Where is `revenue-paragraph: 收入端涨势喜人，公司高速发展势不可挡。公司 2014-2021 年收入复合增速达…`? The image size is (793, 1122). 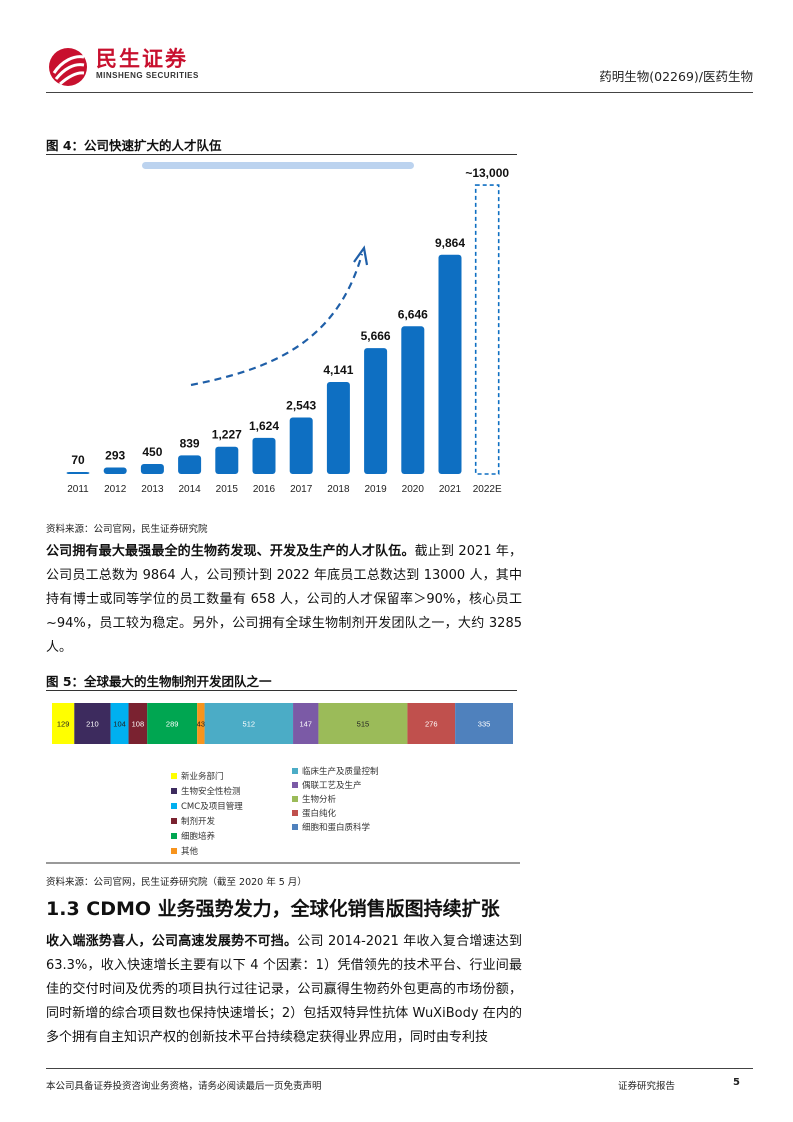
revenue-paragraph: 收入端涨势喜人，公司高速发展势不可挡。公司 2014-2021 年收入复合增速达… is located at coordinates (284, 990).